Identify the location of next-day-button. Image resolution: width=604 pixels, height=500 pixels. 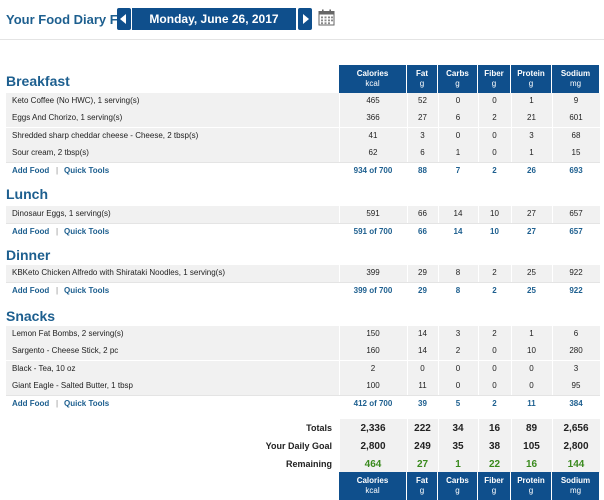
(305, 19).